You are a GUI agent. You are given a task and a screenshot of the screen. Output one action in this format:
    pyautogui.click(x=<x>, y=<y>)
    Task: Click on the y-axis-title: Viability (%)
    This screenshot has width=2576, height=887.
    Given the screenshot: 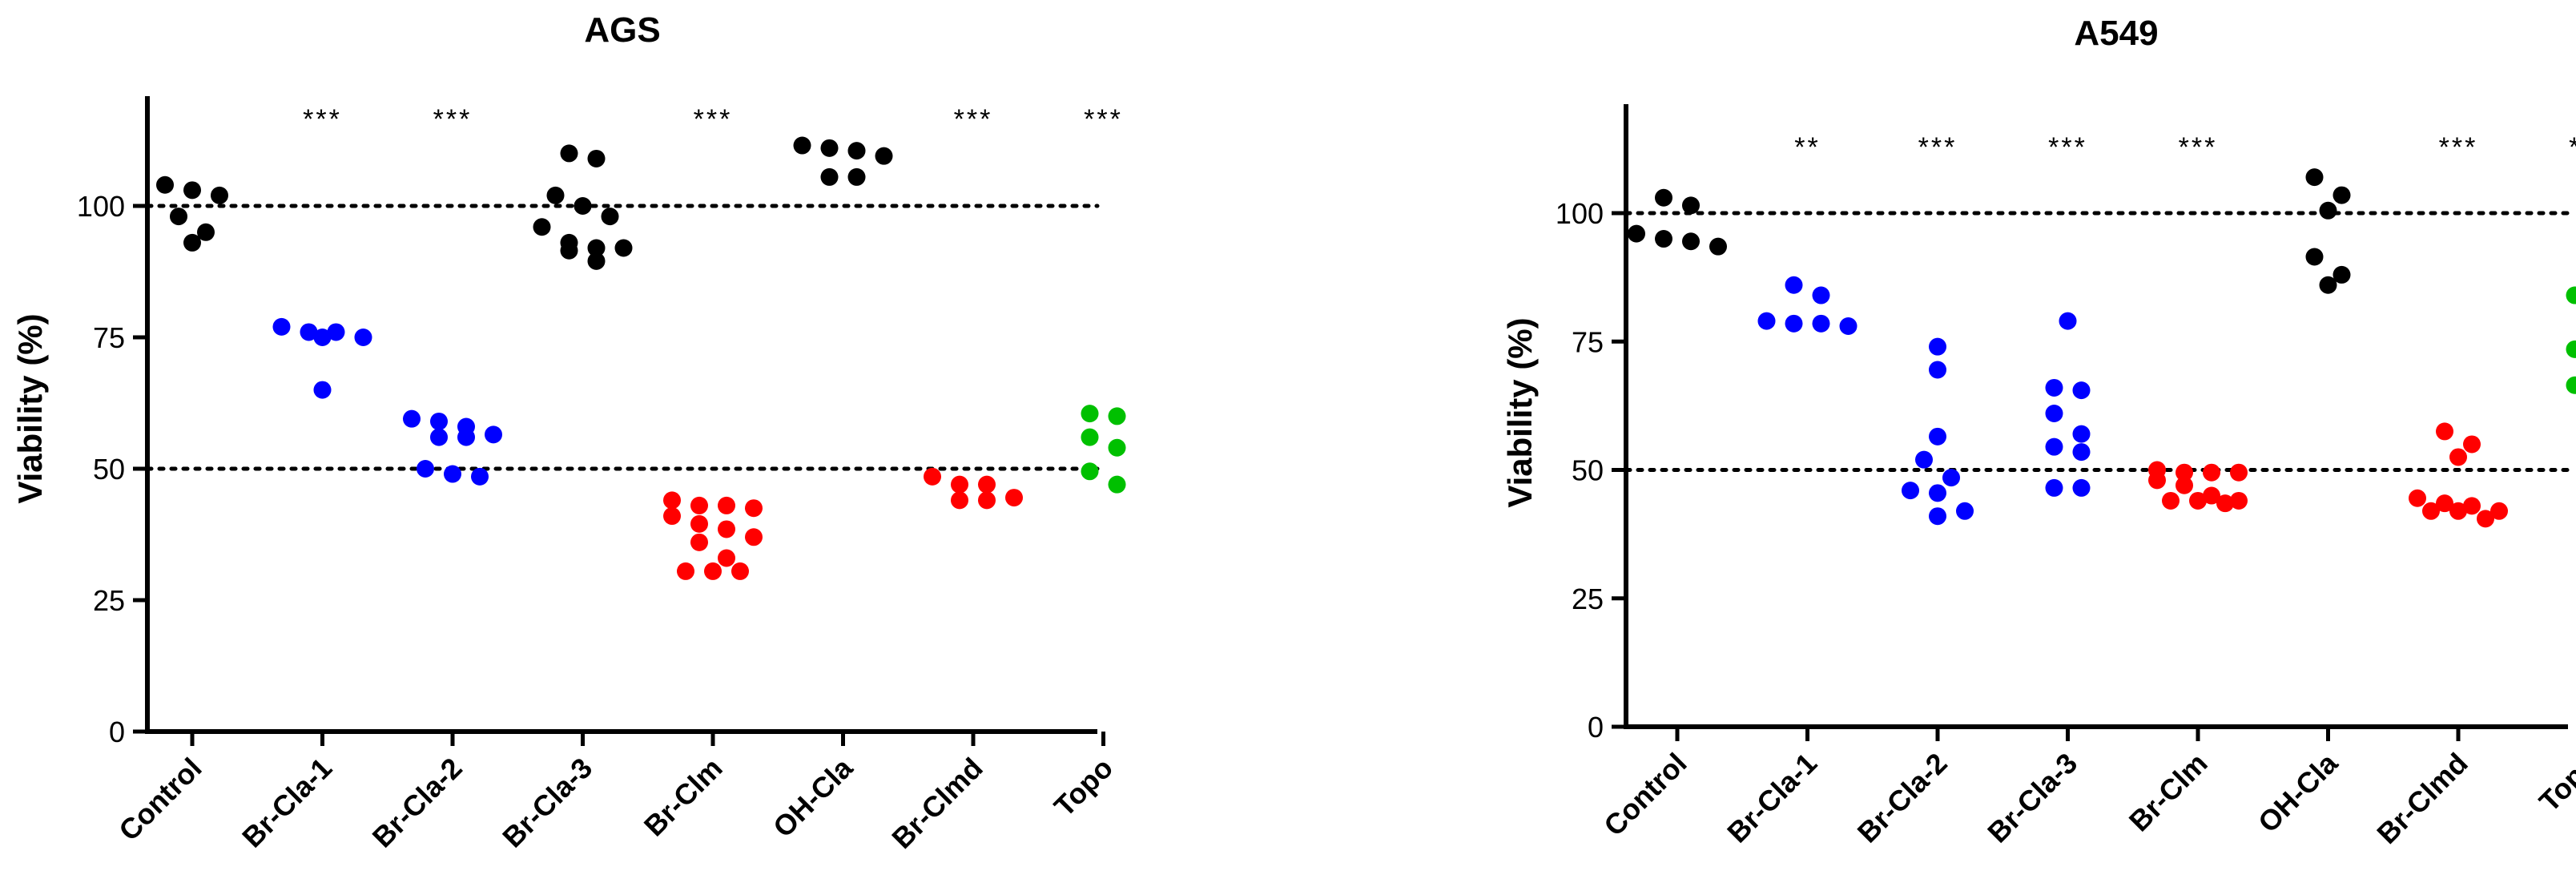 What is the action you would take?
    pyautogui.click(x=1520, y=412)
    